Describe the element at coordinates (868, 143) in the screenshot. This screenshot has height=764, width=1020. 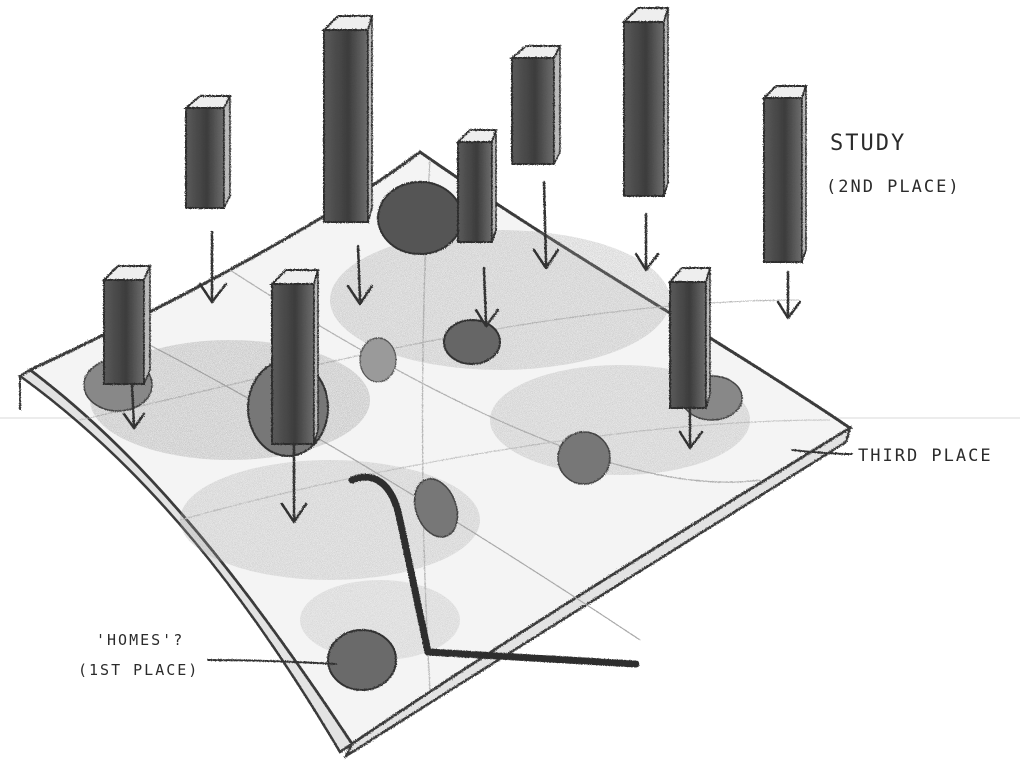
I see `study-label: STUDY` at that location.